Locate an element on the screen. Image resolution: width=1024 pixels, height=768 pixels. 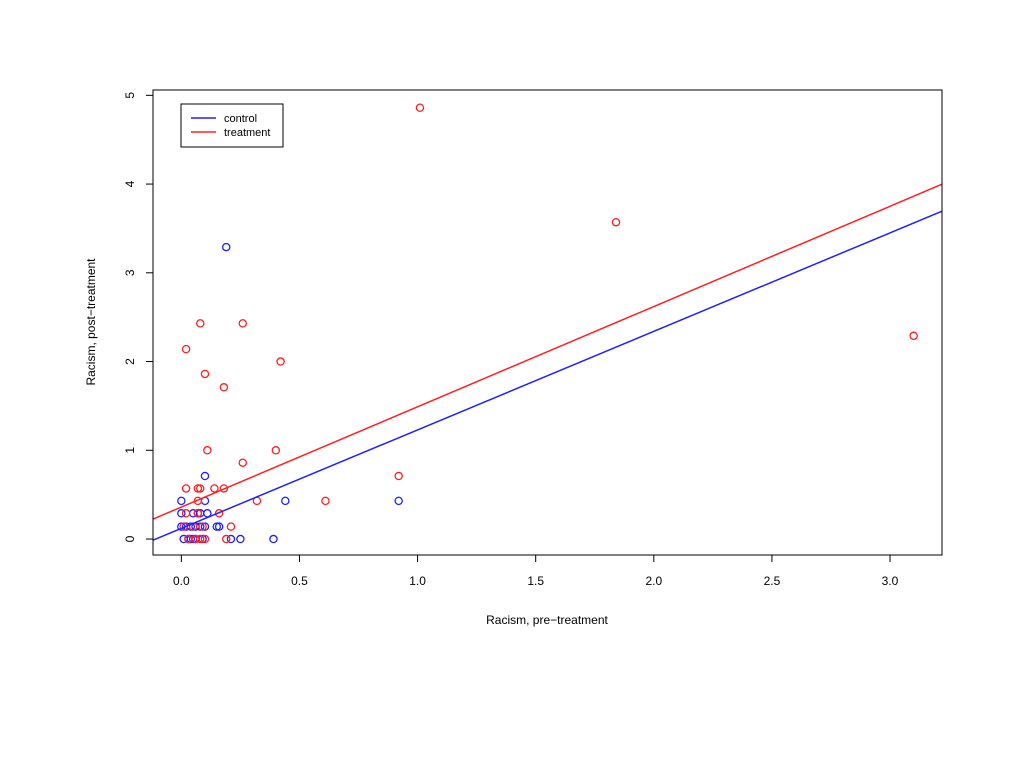
x-axis: 0.0 0.5 1.0 1.5 2.0 2.5 3.0 is located at coordinates (536, 571).